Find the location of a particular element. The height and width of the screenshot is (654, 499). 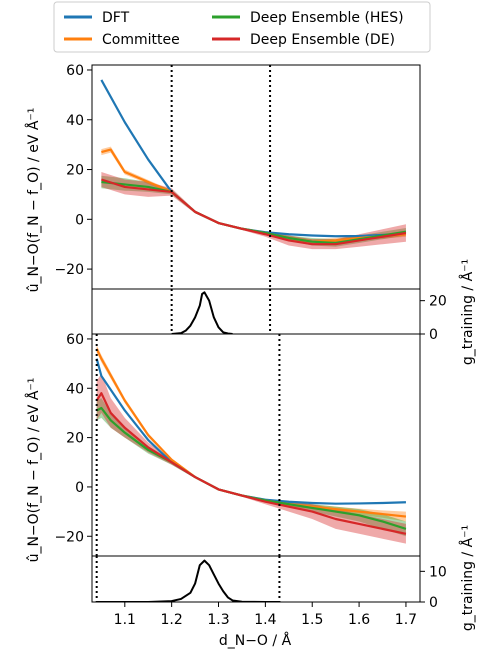

legend-frame is located at coordinates (242, 27).